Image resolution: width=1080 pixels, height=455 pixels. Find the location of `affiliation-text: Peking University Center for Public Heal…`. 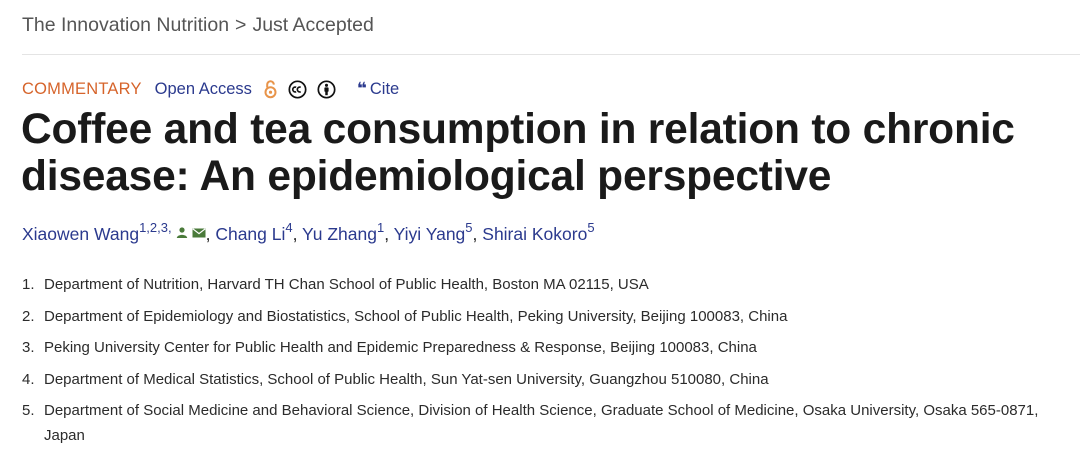

affiliation-text: Peking University Center for Public Heal… is located at coordinates (400, 347).